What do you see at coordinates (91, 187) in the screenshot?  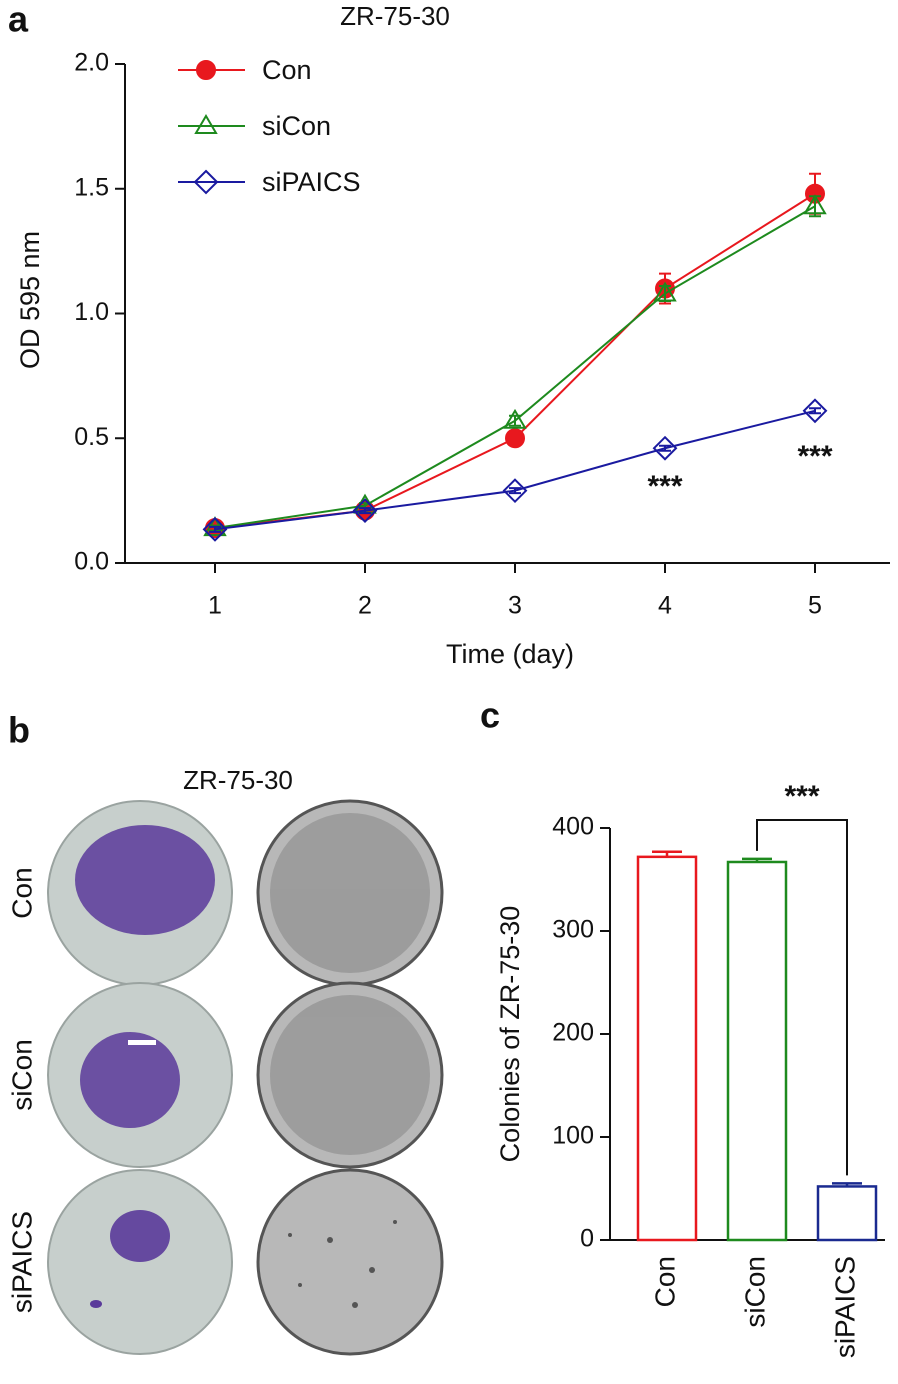 I see `y-tick-label: 1.5` at bounding box center [91, 187].